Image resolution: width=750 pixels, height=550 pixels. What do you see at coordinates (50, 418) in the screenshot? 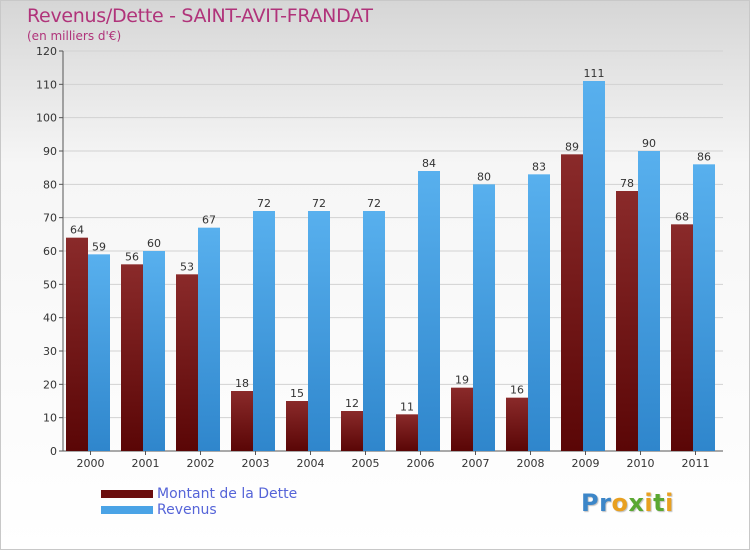
I see `y-tick-label: 10` at bounding box center [50, 418].